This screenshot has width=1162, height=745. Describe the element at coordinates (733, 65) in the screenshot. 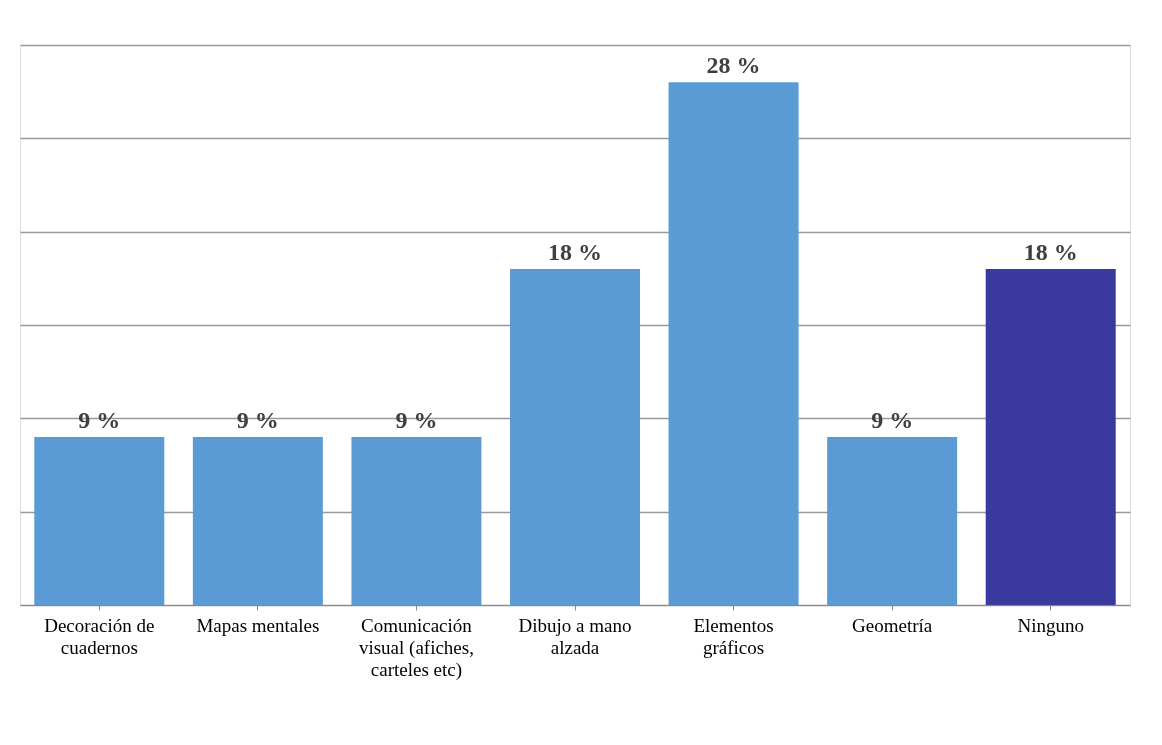

I see `data-label: 28 %` at that location.